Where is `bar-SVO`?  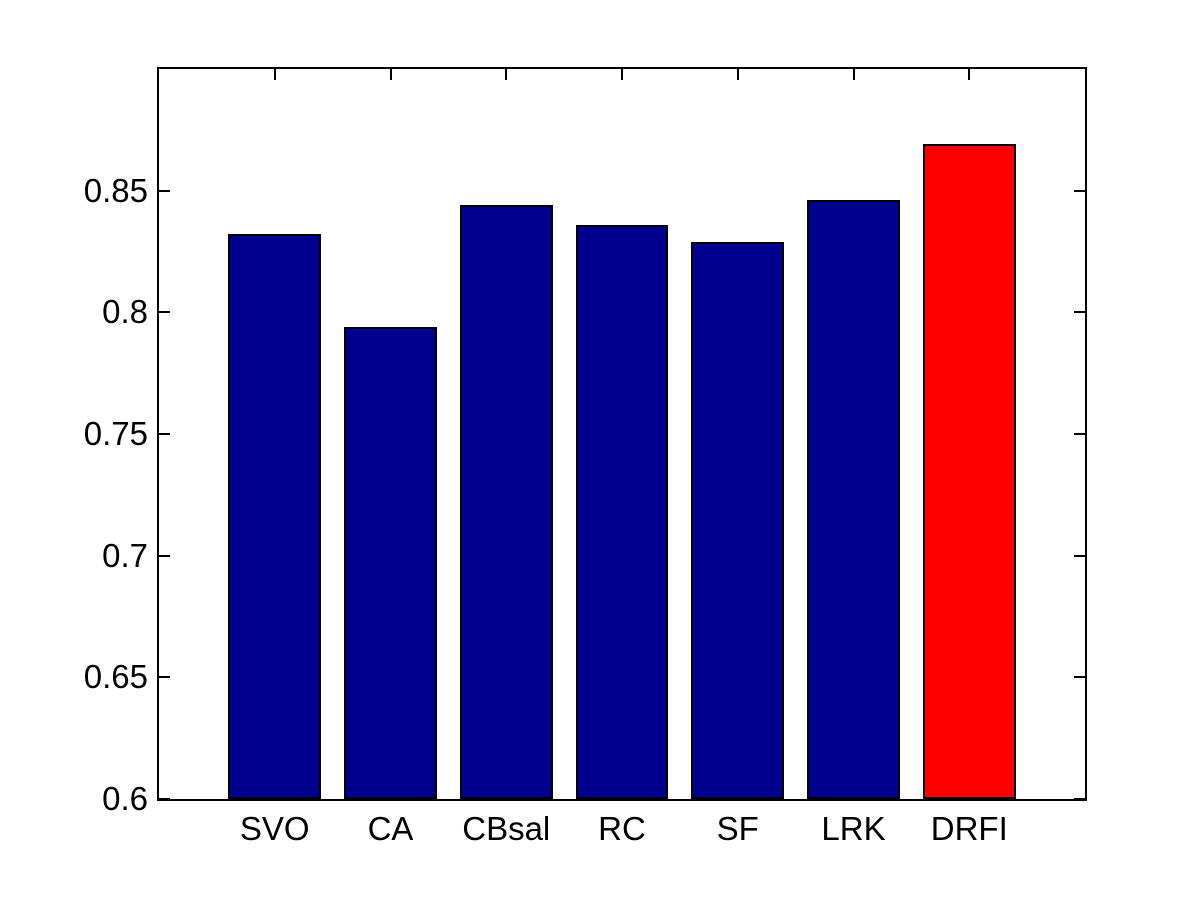 bar-SVO is located at coordinates (275, 516).